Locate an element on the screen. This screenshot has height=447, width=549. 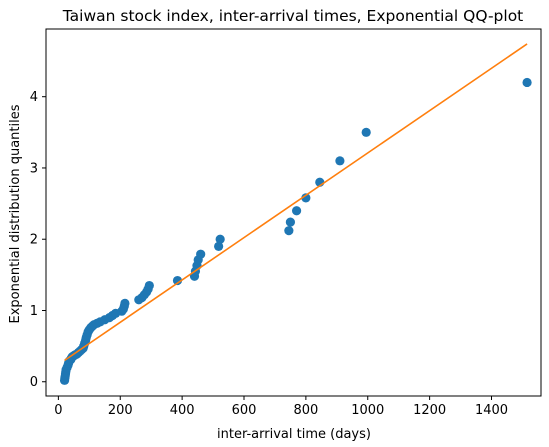
x-tick-label: 800 is located at coordinates (305, 410).